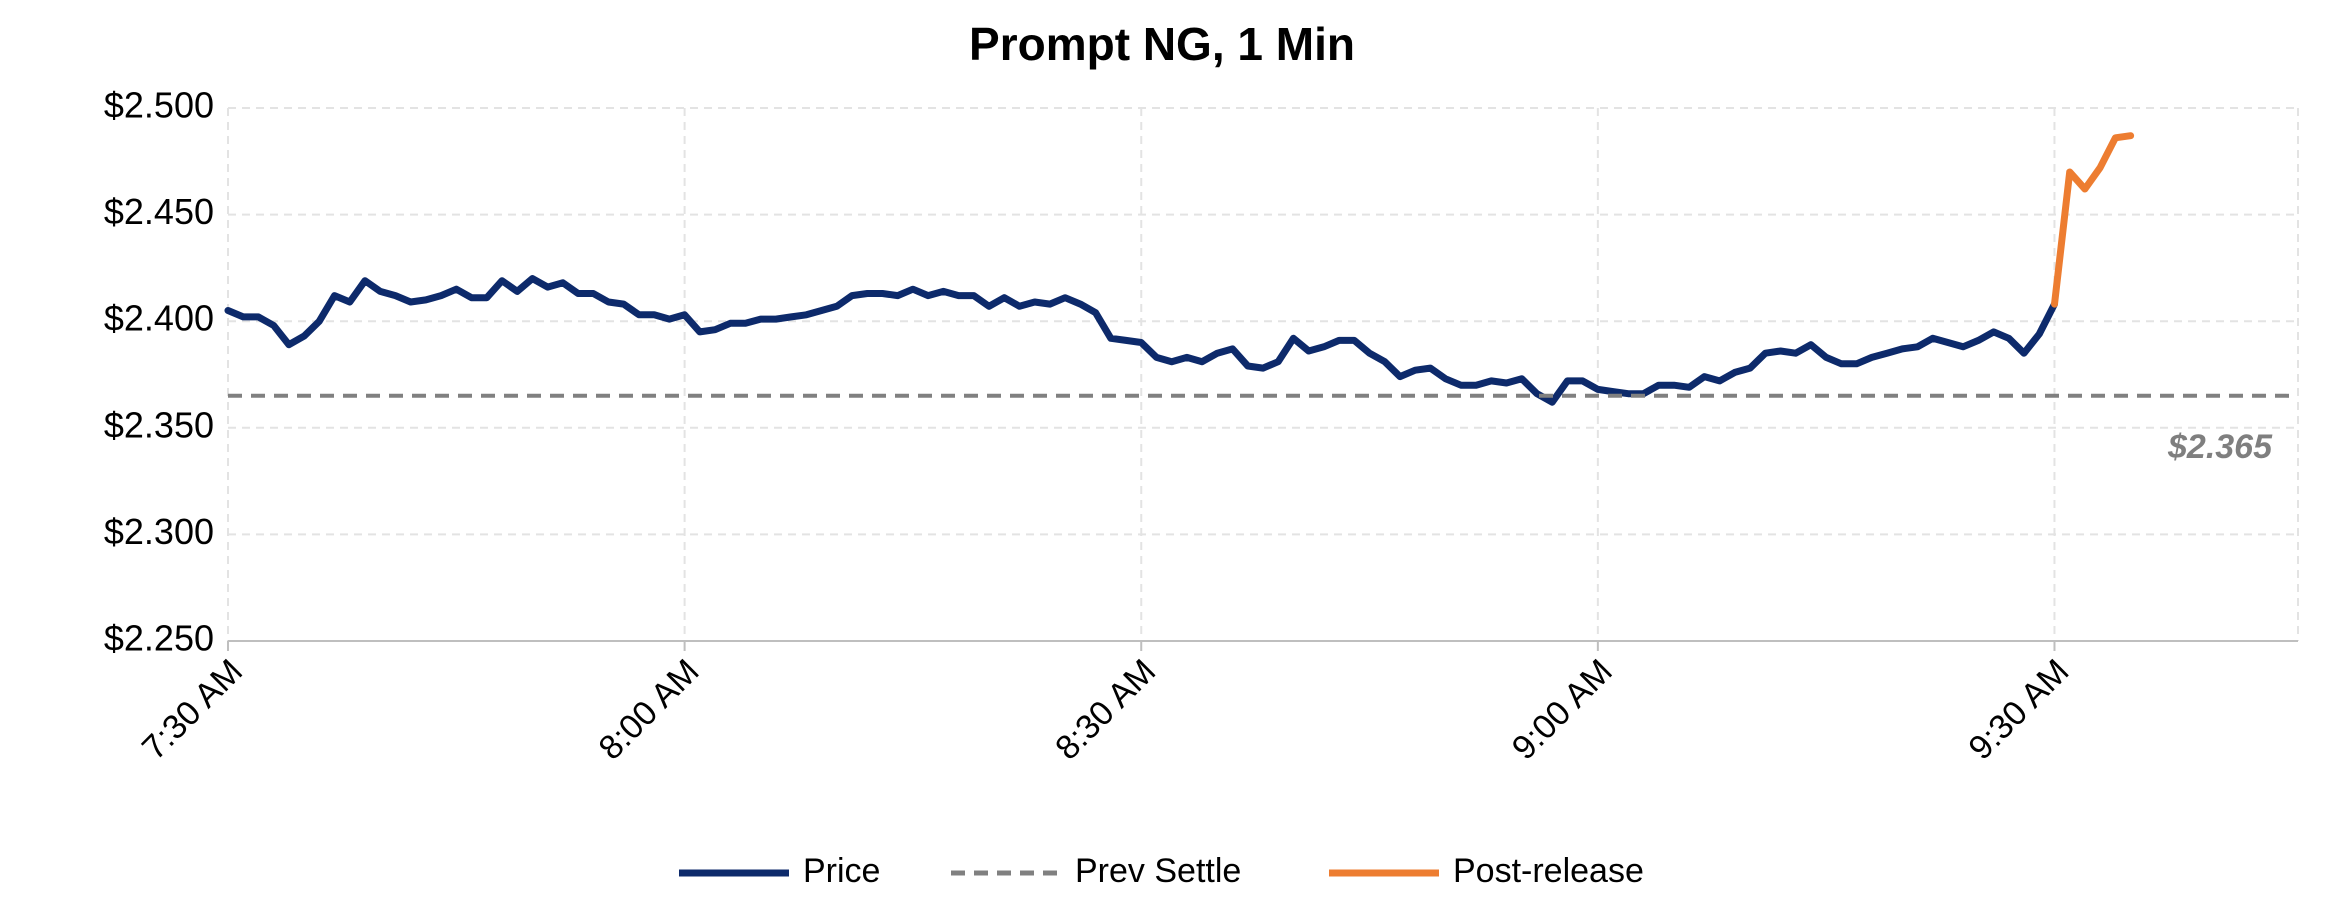 The image size is (2325, 902). What do you see at coordinates (1162, 44) in the screenshot?
I see `chart-title: Prompt NG, 1 Min` at bounding box center [1162, 44].